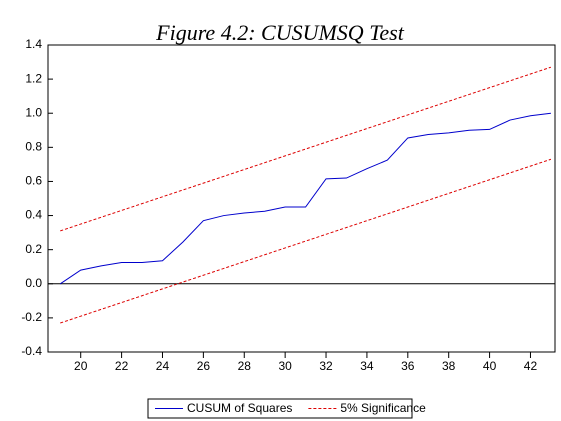 Image resolution: width=561 pixels, height=421 pixels. I want to click on x-tick-label: 20, so click(81, 366).